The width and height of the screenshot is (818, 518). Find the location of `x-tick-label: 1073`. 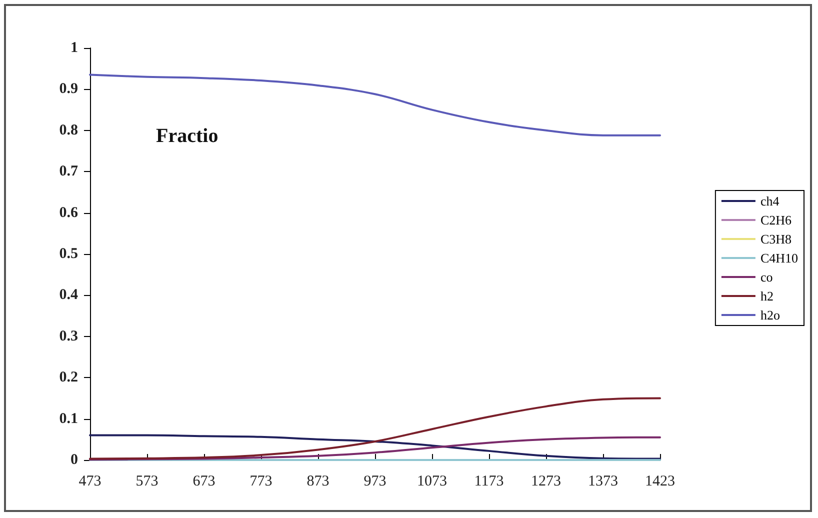

x-tick-label: 1073 is located at coordinates (432, 482).